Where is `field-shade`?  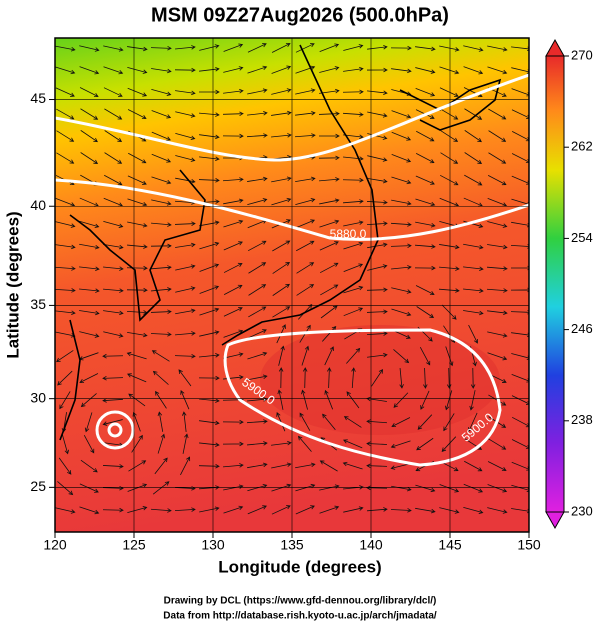 field-shade is located at coordinates (380, 380).